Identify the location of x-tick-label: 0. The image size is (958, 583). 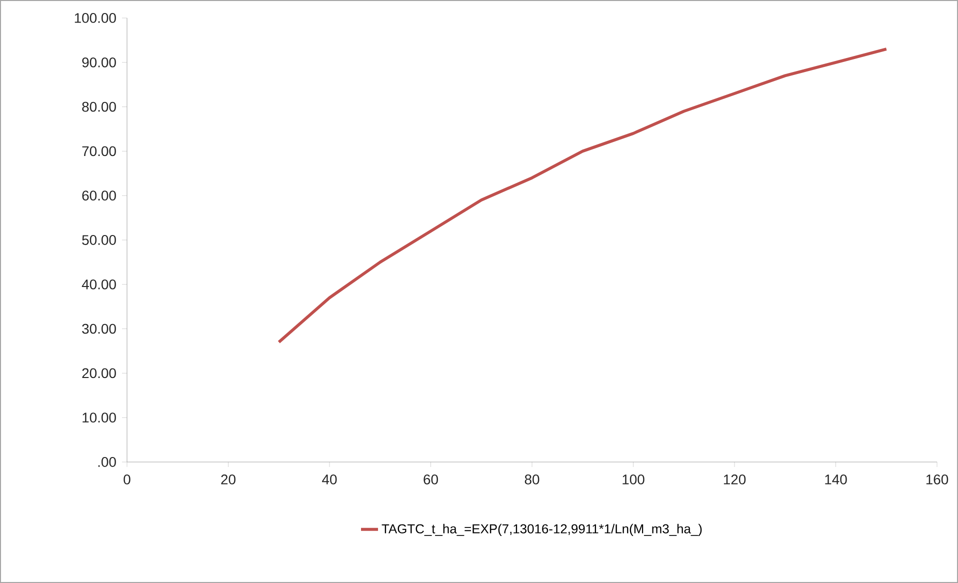
(127, 479).